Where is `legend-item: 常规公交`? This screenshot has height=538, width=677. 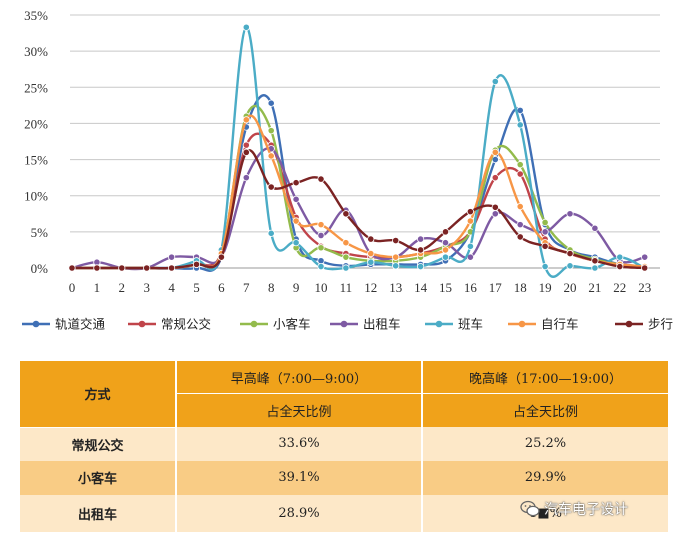 legend-item: 常规公交 is located at coordinates (169, 324).